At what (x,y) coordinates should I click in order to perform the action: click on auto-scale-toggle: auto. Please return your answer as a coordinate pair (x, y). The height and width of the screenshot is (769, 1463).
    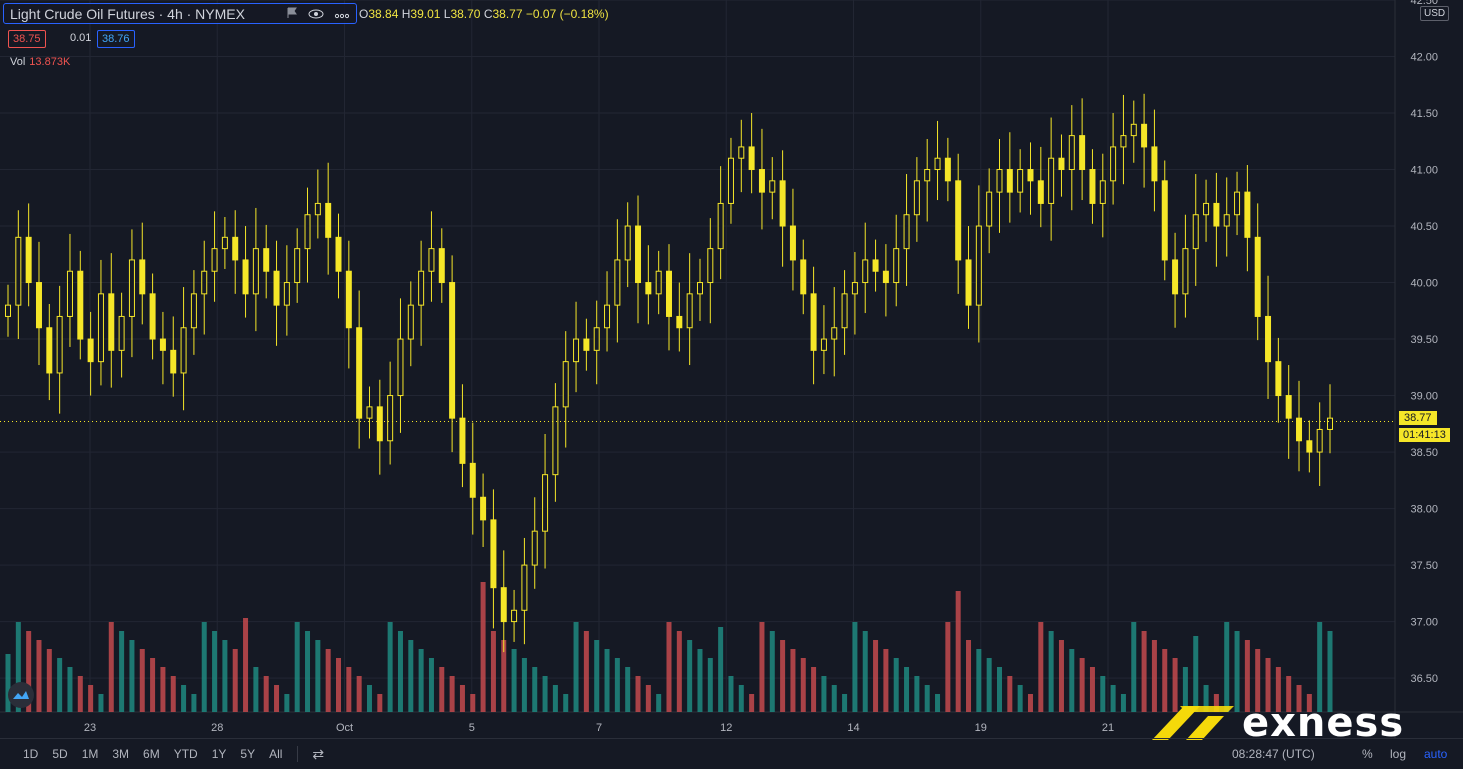
    Looking at the image, I should click on (1436, 754).